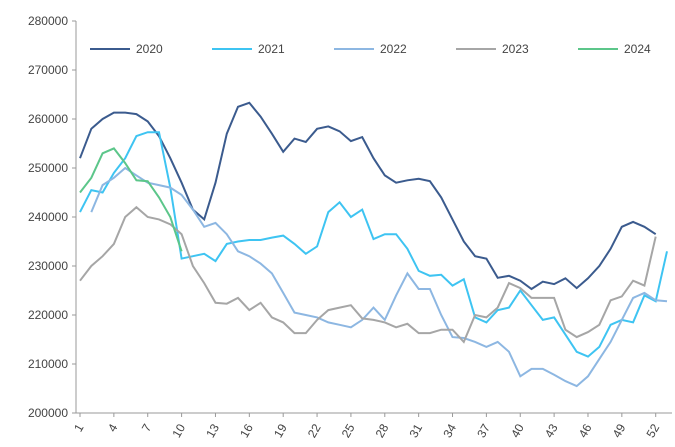 This screenshot has width=675, height=447. I want to click on y-tick-label: 230000, so click(48, 266).